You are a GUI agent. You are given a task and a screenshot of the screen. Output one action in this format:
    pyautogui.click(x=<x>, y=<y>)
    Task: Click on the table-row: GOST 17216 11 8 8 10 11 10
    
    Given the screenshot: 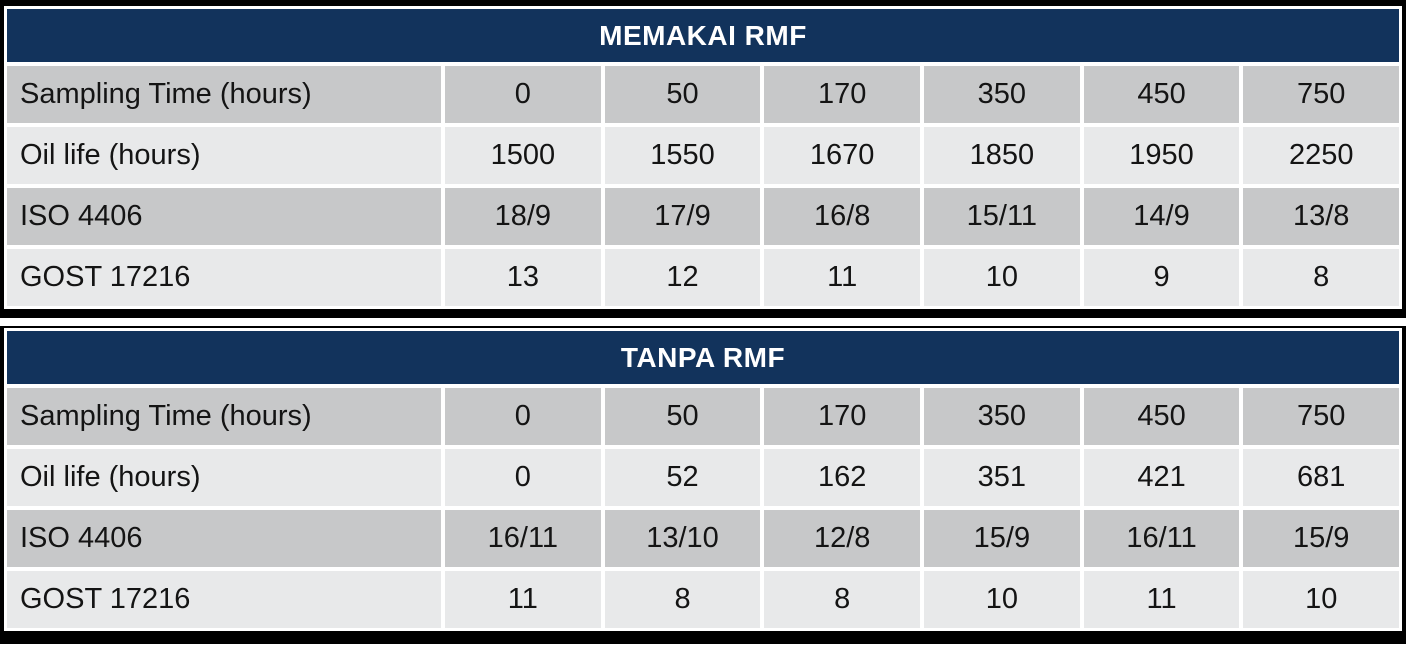 What is the action you would take?
    pyautogui.click(x=703, y=599)
    